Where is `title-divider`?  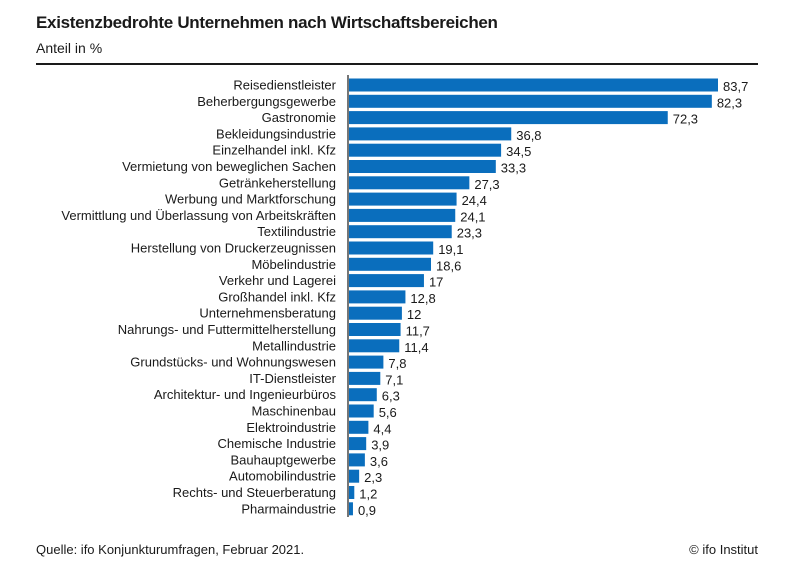 title-divider is located at coordinates (397, 64).